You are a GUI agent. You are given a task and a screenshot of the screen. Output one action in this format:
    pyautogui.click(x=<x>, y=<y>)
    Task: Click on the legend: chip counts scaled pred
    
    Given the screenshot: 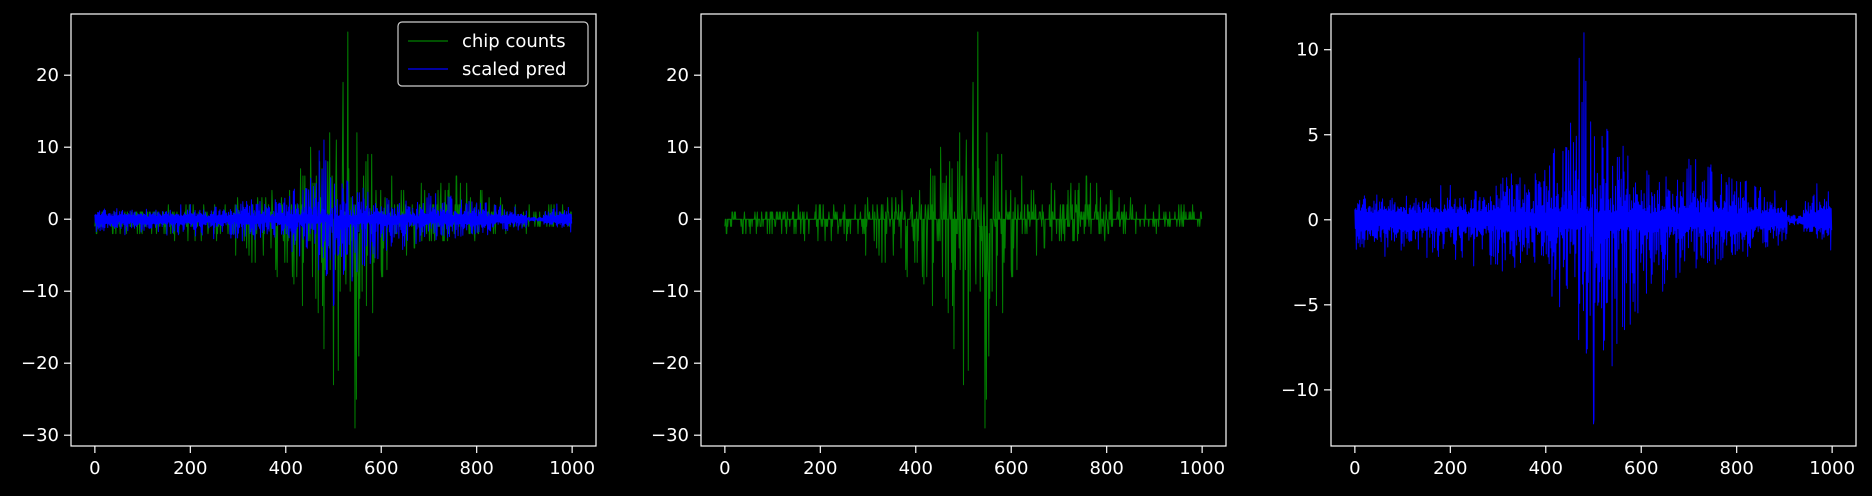 What is the action you would take?
    pyautogui.click(x=493, y=54)
    